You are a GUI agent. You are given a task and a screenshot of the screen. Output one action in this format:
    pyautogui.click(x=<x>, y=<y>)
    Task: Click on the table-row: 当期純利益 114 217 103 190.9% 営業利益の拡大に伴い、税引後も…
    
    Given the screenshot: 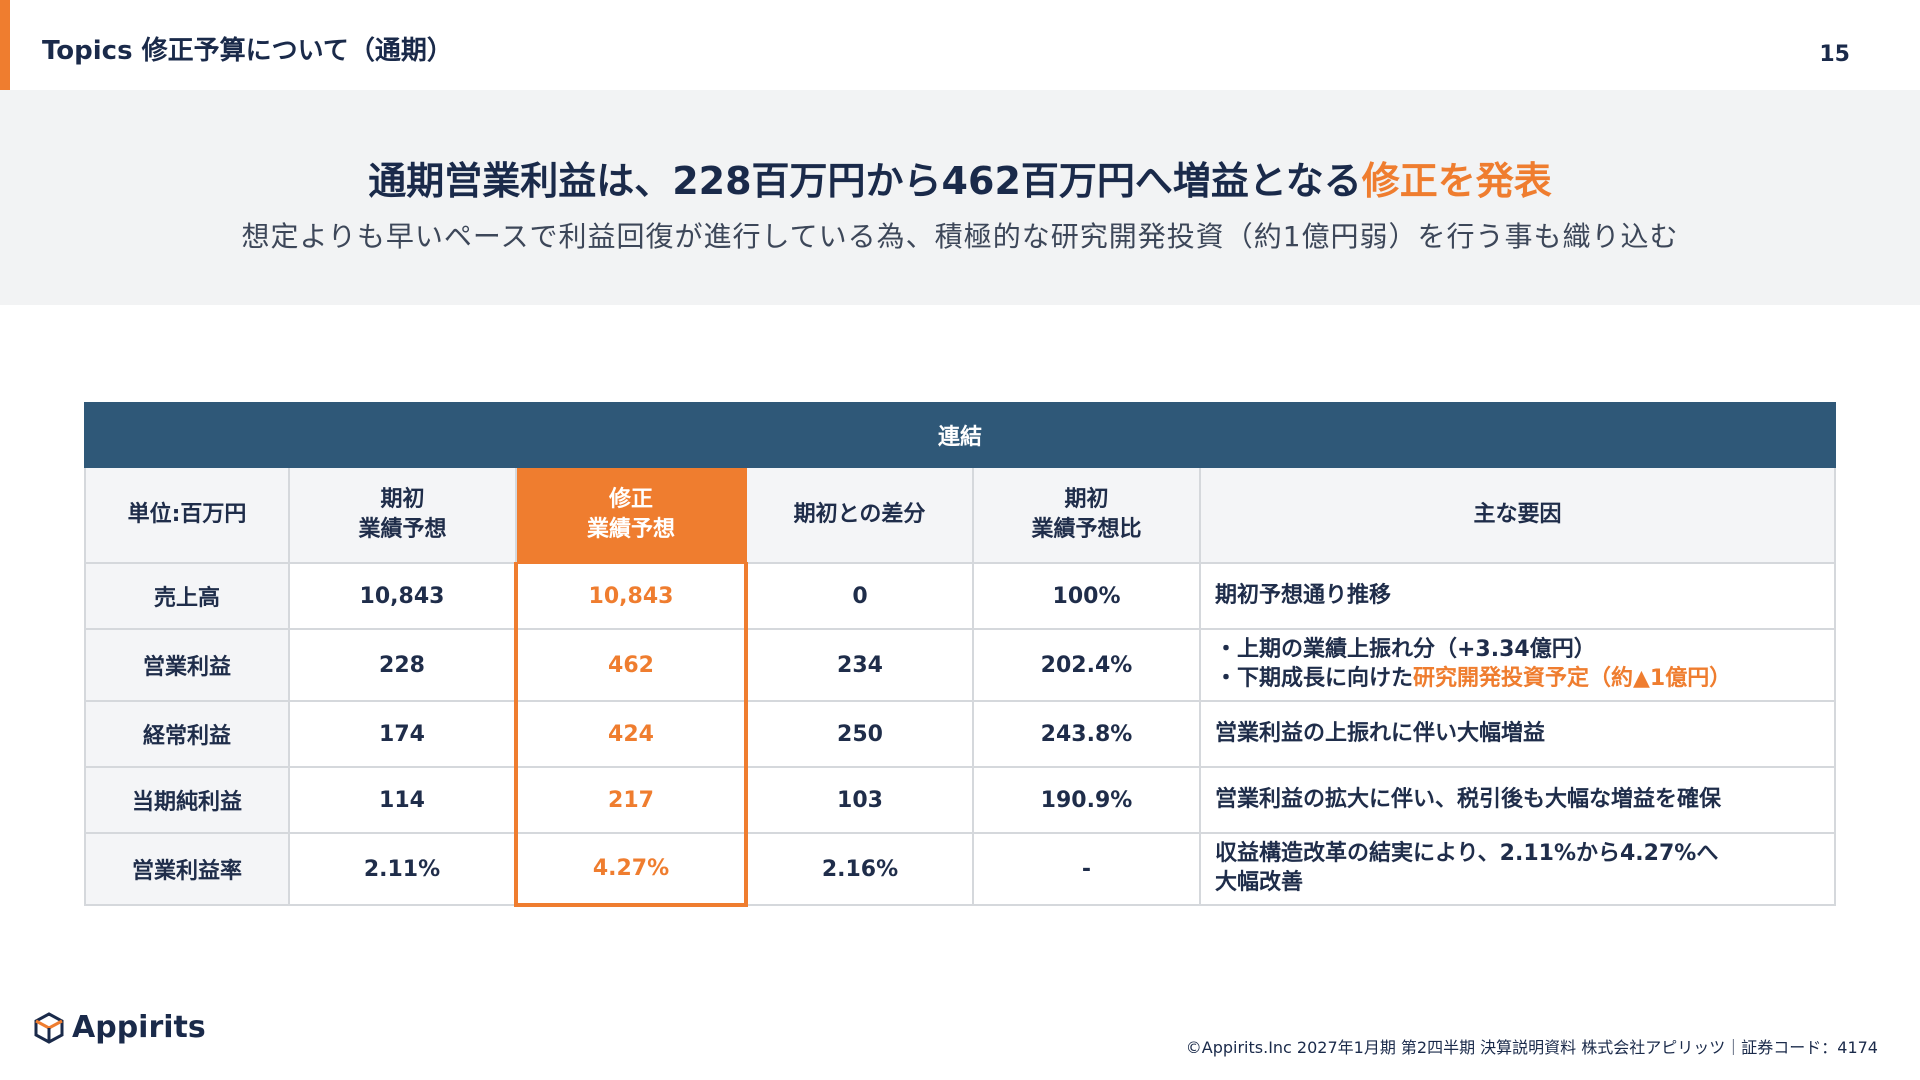 What is the action you would take?
    pyautogui.click(x=960, y=800)
    